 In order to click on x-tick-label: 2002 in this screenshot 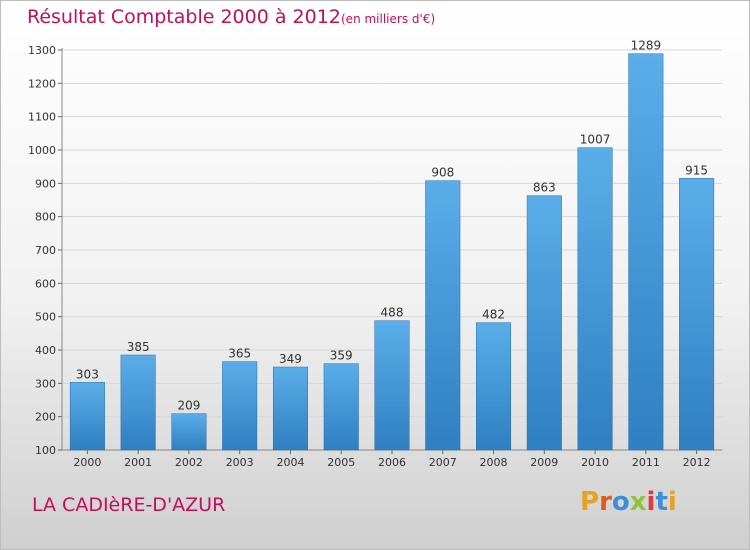, I will do `click(189, 462)`.